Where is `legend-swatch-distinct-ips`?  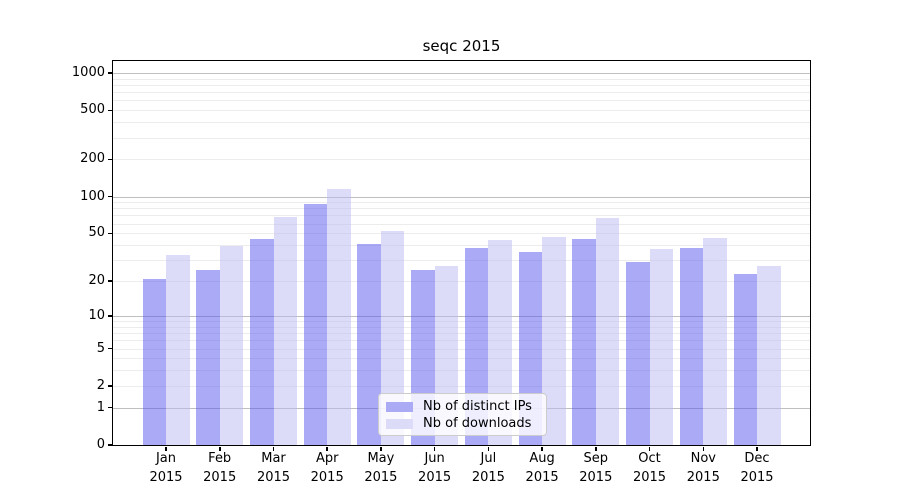 legend-swatch-distinct-ips is located at coordinates (399, 406).